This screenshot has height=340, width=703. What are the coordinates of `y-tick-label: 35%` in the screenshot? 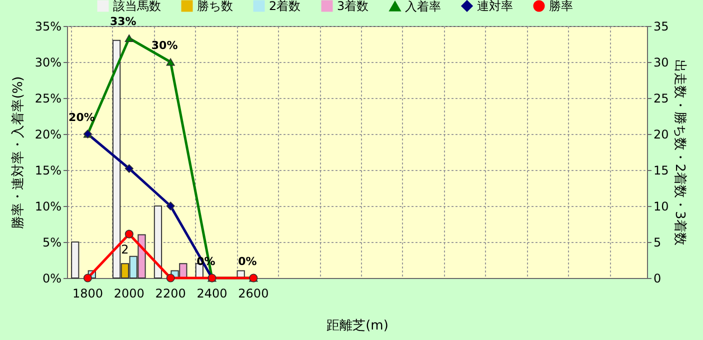 It's located at (48, 27).